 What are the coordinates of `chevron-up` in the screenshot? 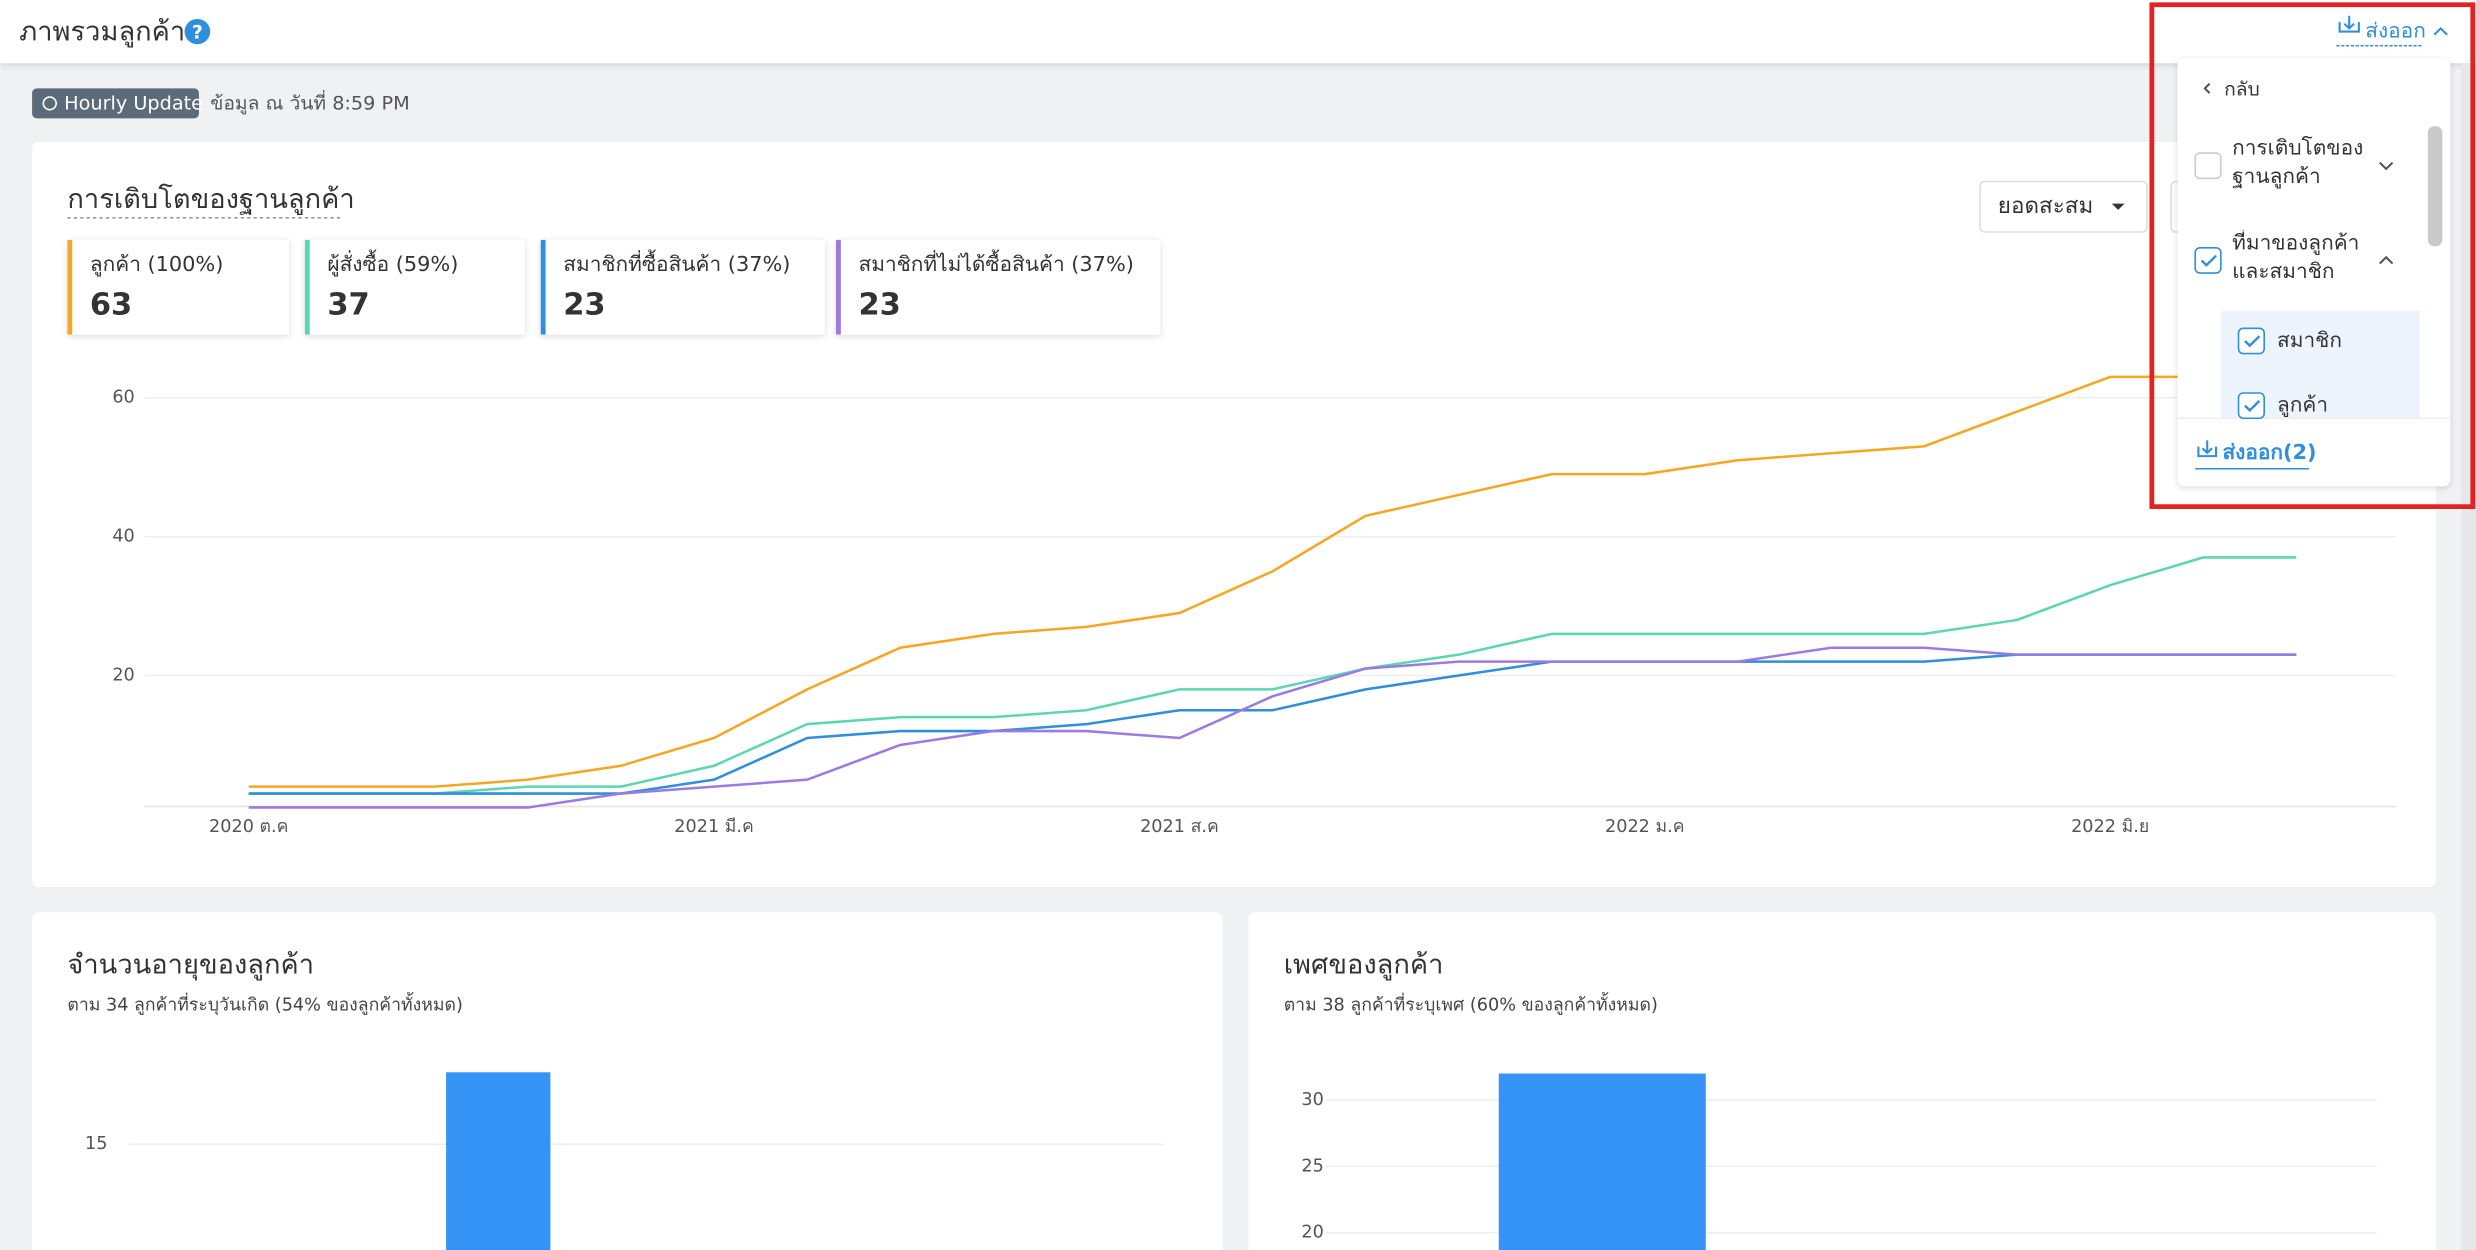 It's located at (2440, 31).